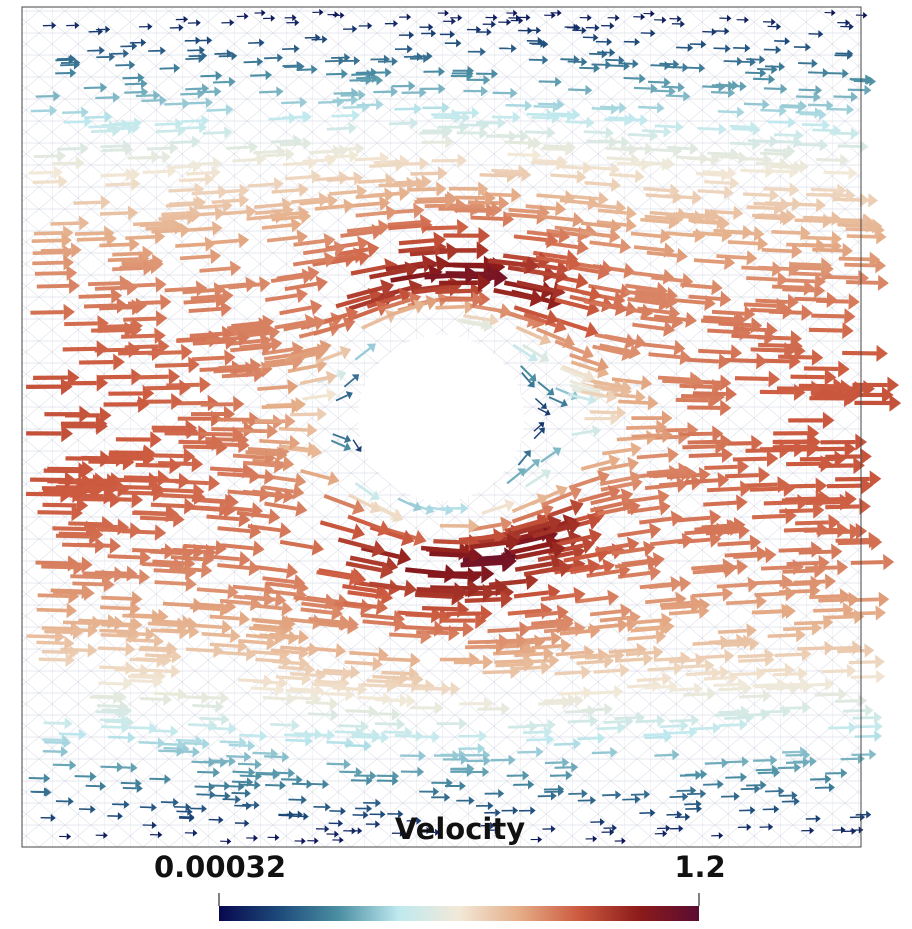 The height and width of the screenshot is (929, 912). I want to click on colorbar, so click(459, 913).